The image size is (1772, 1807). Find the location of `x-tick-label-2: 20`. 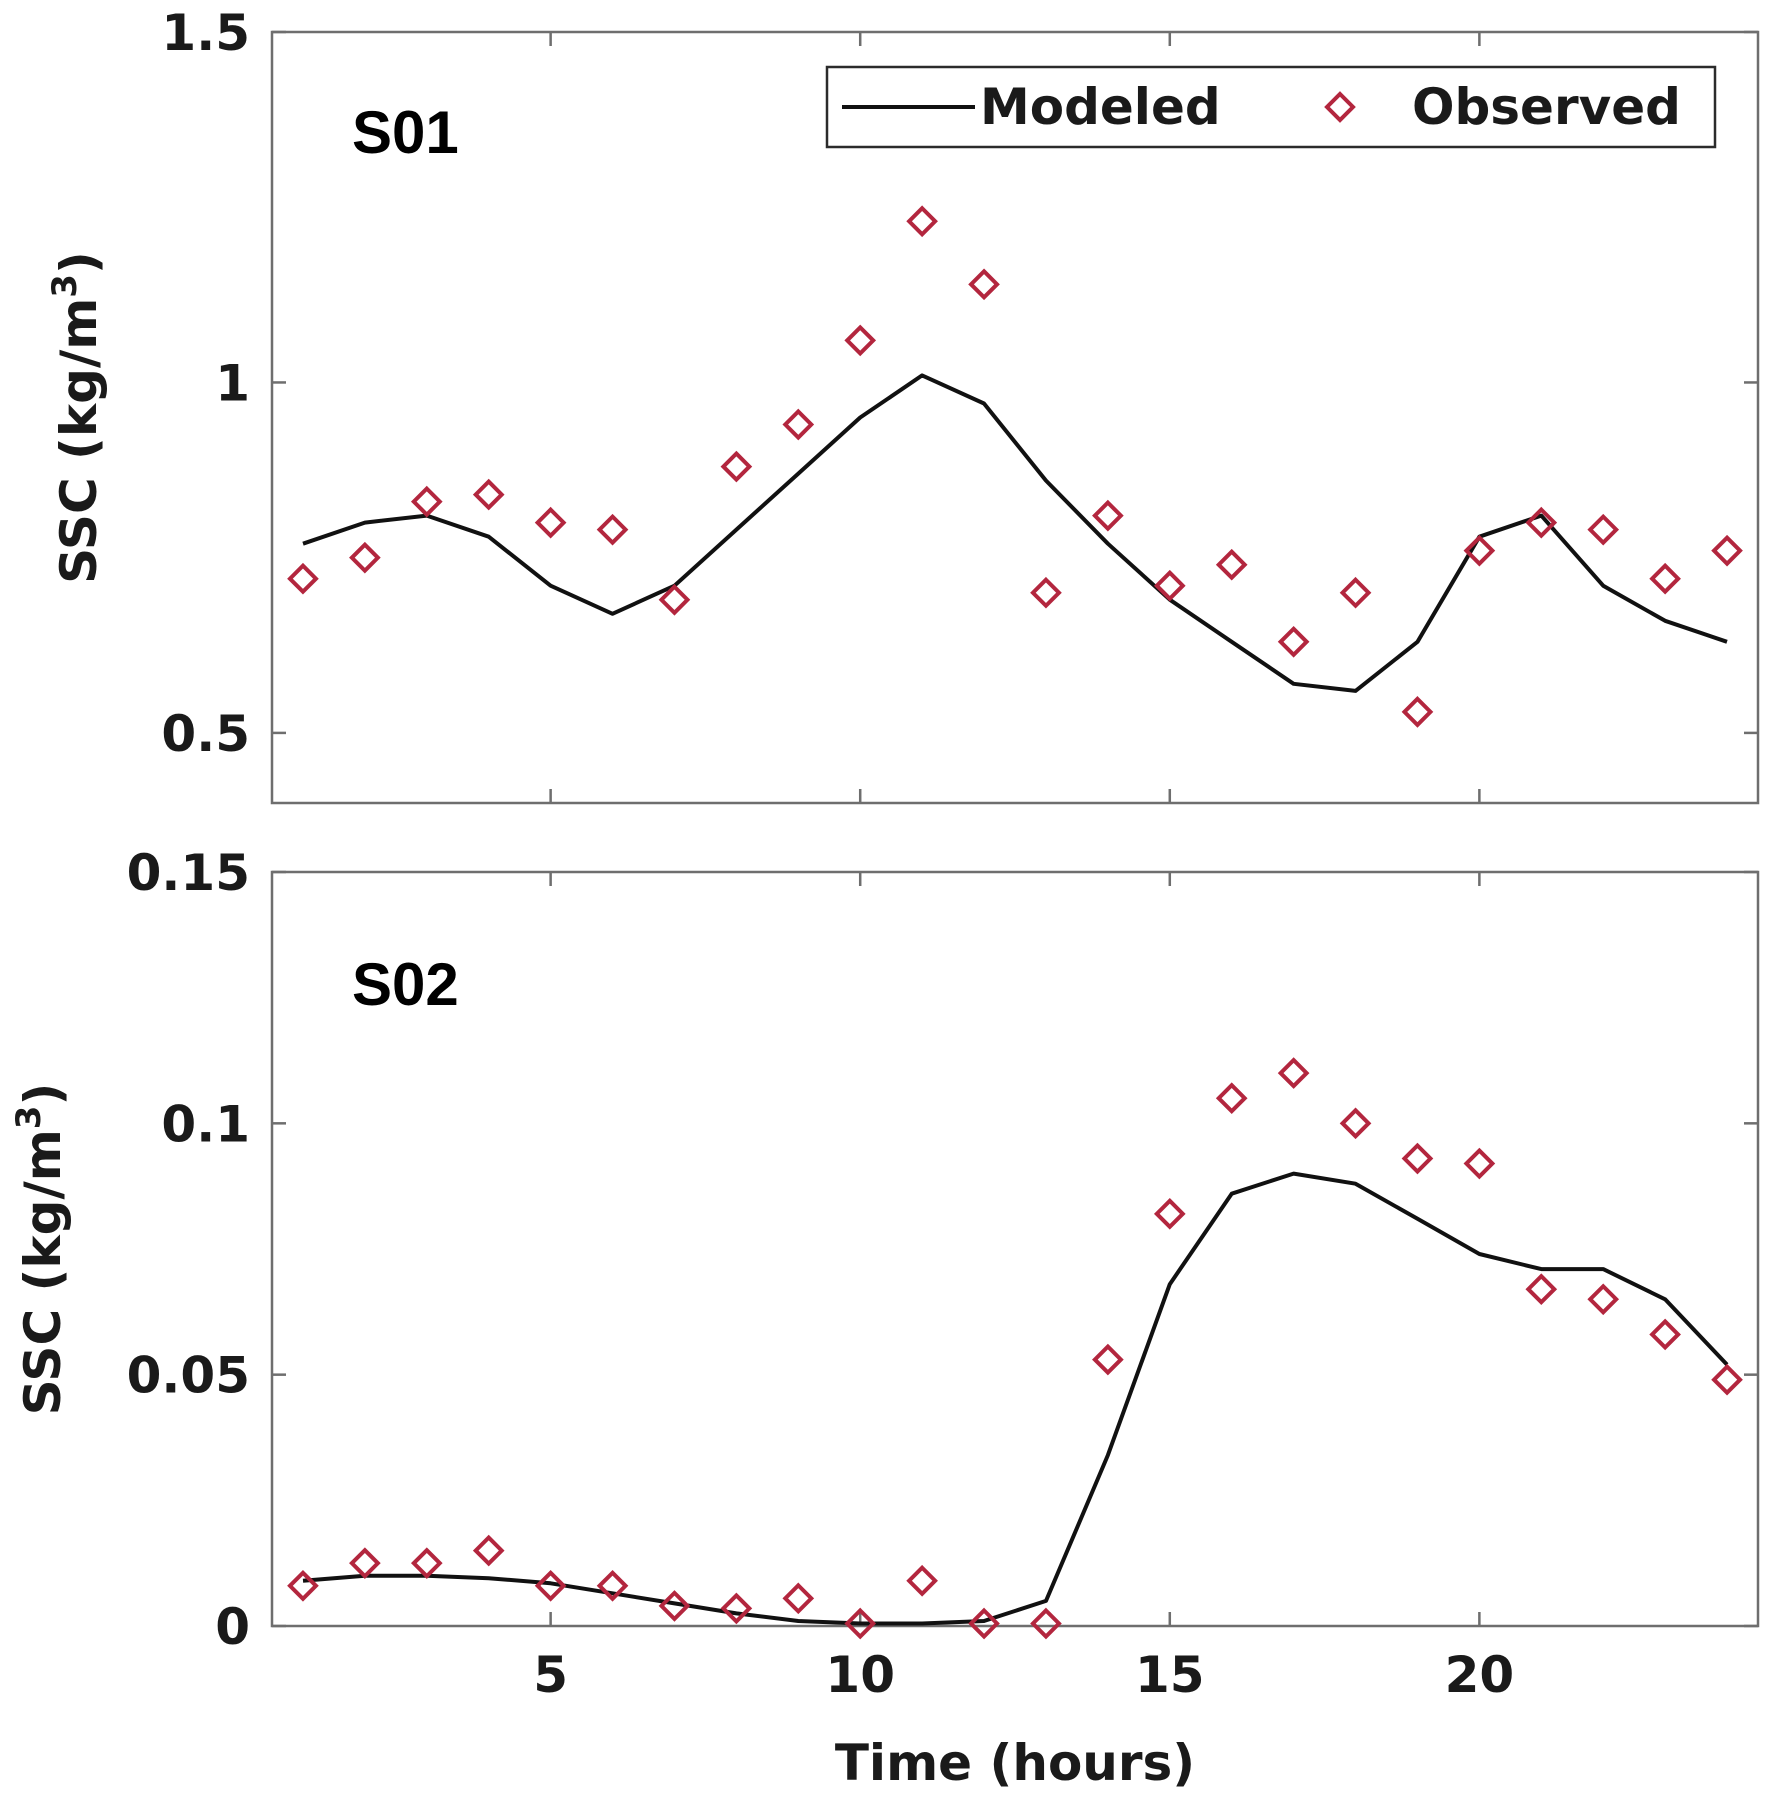

x-tick-label-2: 20 is located at coordinates (1480, 1675).